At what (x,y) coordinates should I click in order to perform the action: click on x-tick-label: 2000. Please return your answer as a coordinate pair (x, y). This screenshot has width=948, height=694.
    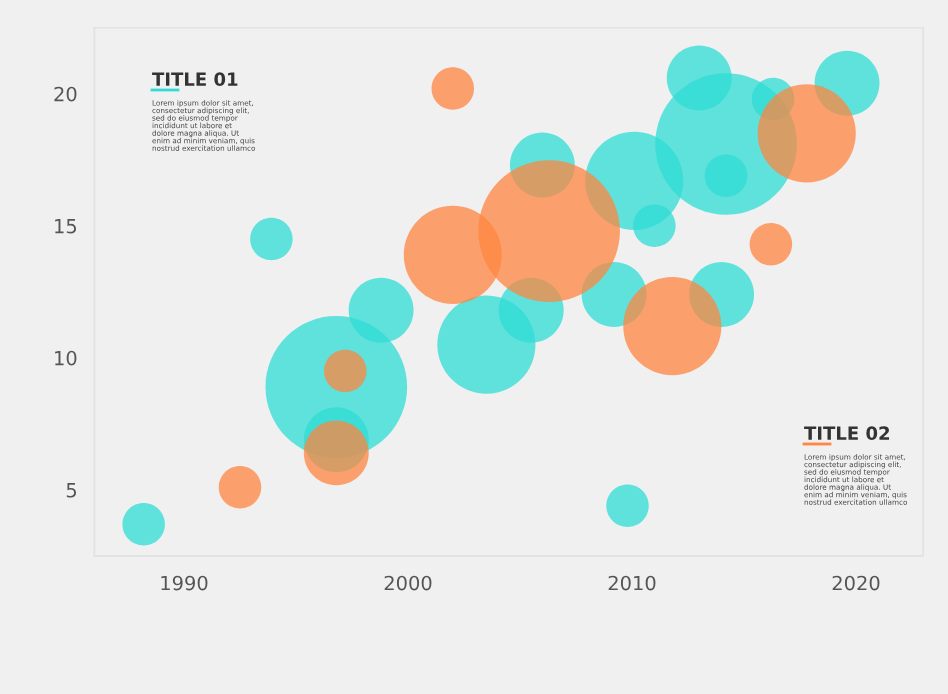
    Looking at the image, I should click on (408, 583).